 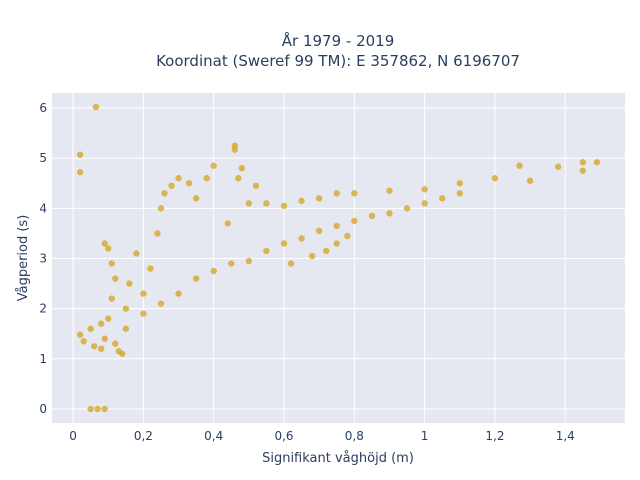 I want to click on x-tick-label: 1,4, so click(x=565, y=436).